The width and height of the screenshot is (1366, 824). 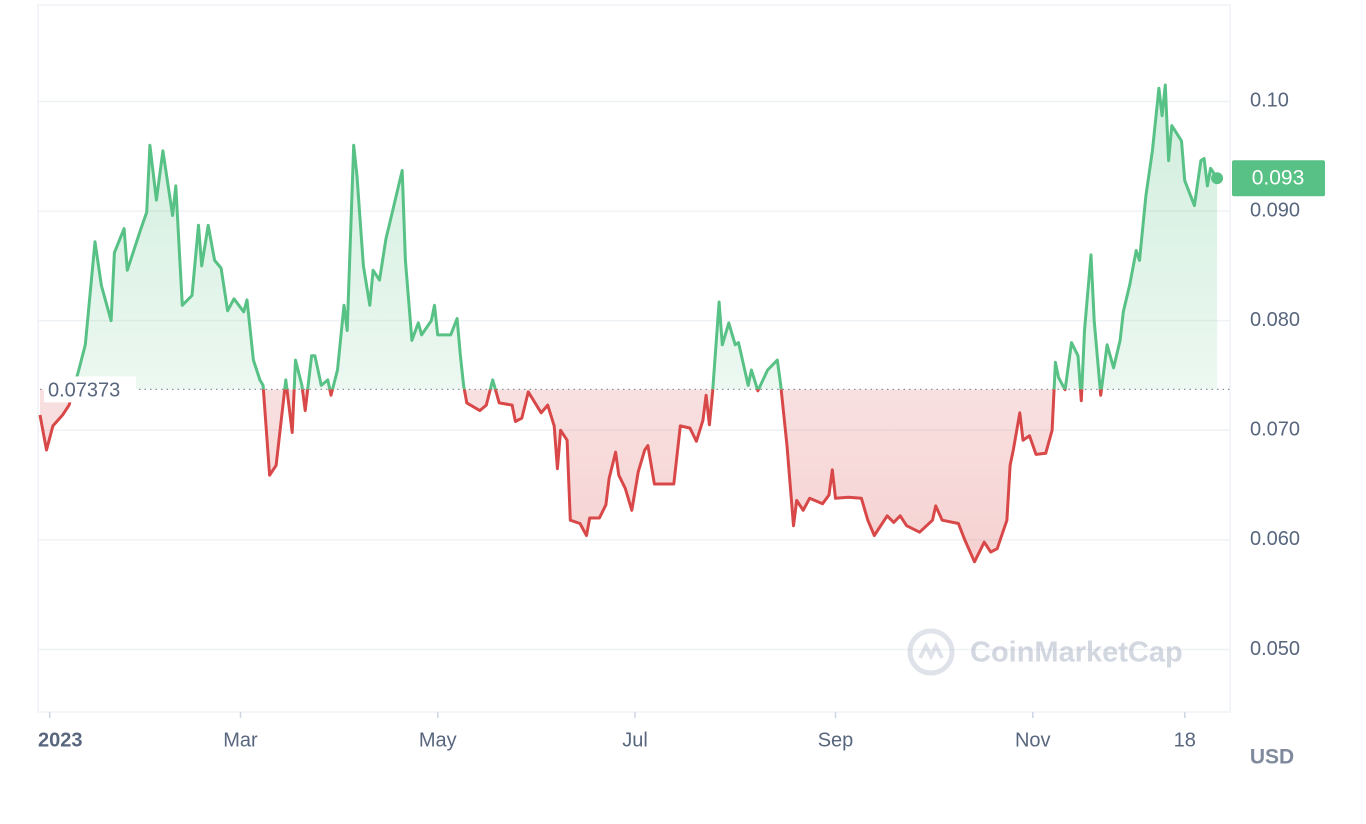 I want to click on y-tick-label: 0.10, so click(x=1269, y=101).